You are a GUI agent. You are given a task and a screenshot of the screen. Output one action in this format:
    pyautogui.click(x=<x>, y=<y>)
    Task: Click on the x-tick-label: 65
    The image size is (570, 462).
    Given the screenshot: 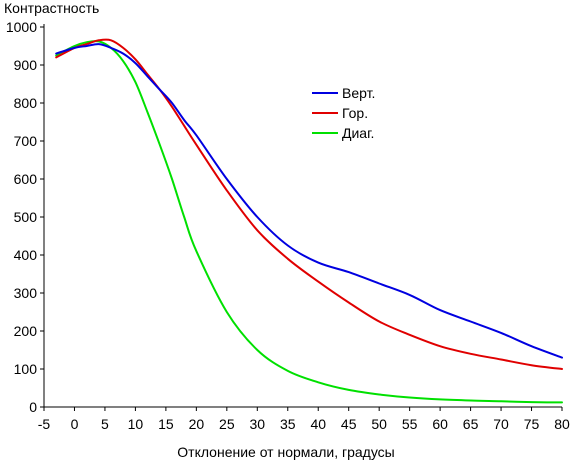 What is the action you would take?
    pyautogui.click(x=471, y=424)
    